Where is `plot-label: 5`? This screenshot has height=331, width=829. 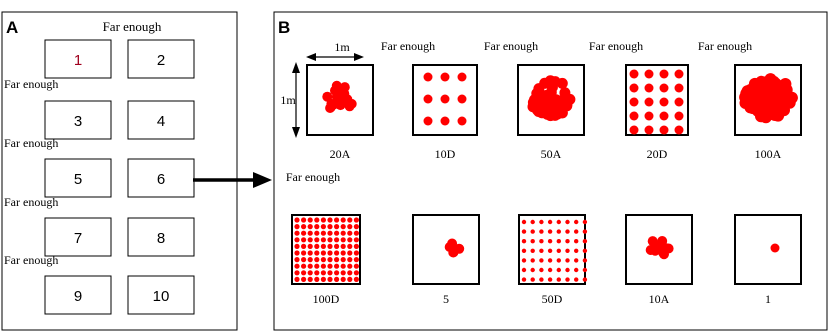 plot-label: 5 is located at coordinates (446, 299).